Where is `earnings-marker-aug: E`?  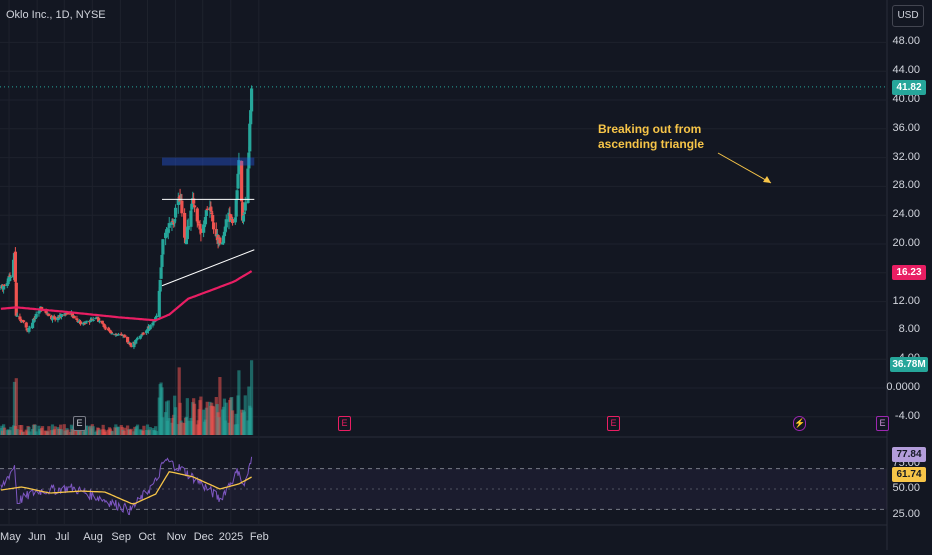
earnings-marker-aug: E is located at coordinates (344, 423).